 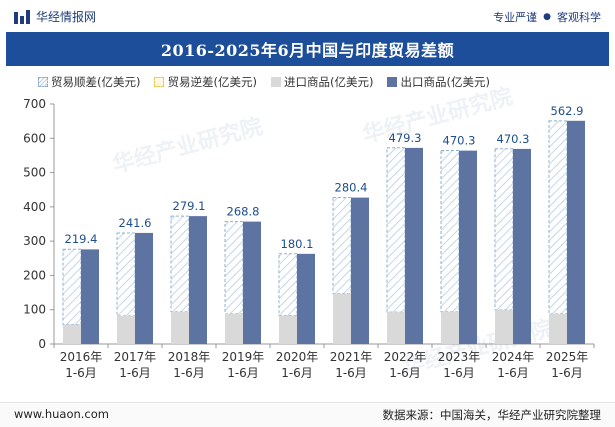 I want to click on data-label-surplus: 241.6, so click(x=135, y=223).